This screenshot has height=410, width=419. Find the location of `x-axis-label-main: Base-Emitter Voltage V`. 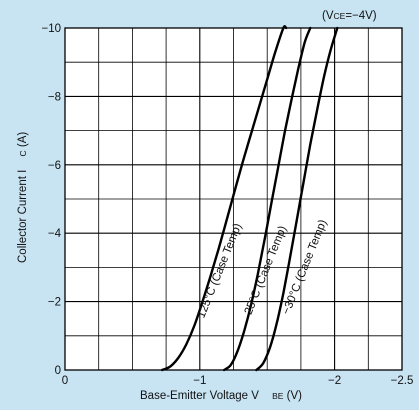

x-axis-label-main: Base-Emitter Voltage V is located at coordinates (199, 396).